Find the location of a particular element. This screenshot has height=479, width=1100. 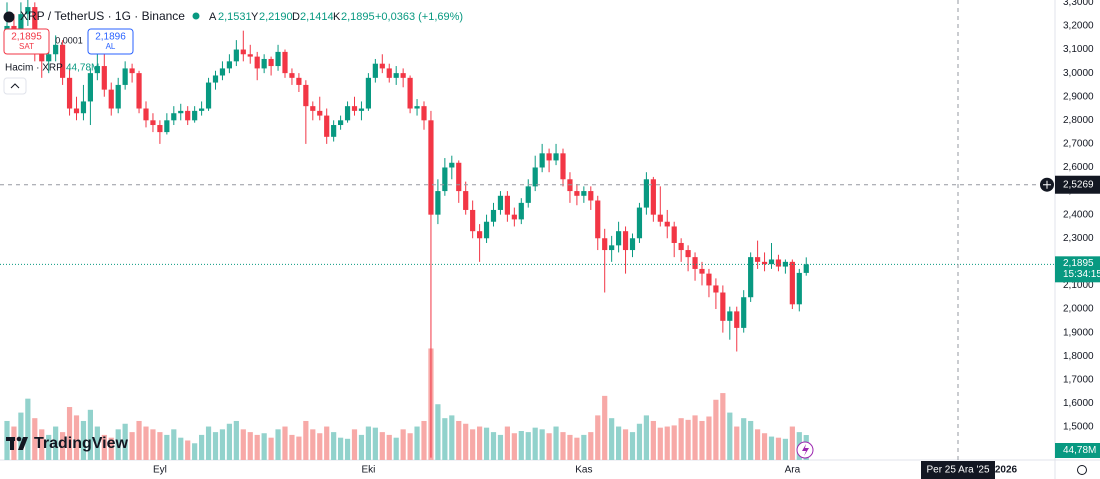

brand: TradingView is located at coordinates (81, 443).